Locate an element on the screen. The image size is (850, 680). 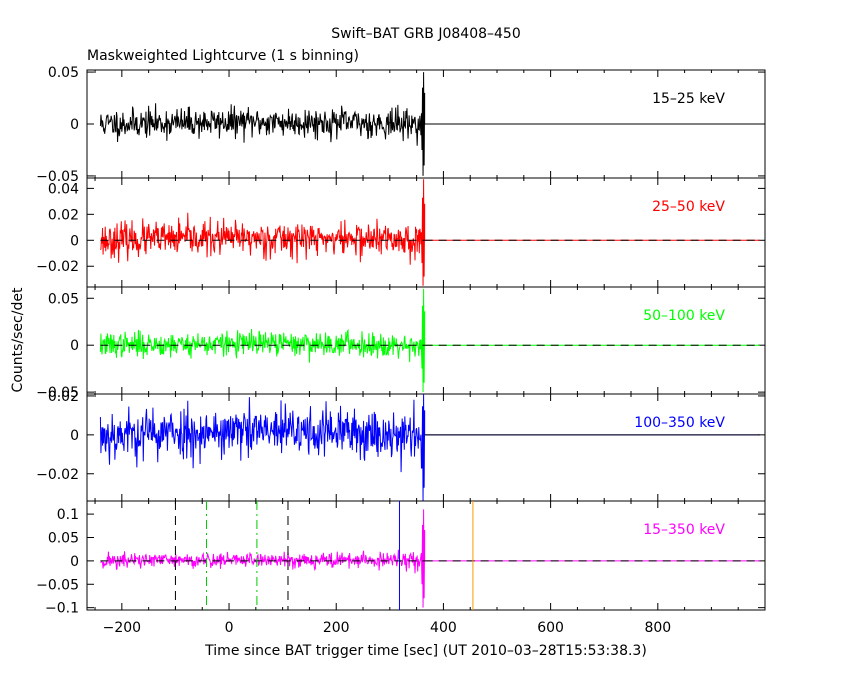
chart-title: Swift–BAT GRB J08408–450 is located at coordinates (426, 34).